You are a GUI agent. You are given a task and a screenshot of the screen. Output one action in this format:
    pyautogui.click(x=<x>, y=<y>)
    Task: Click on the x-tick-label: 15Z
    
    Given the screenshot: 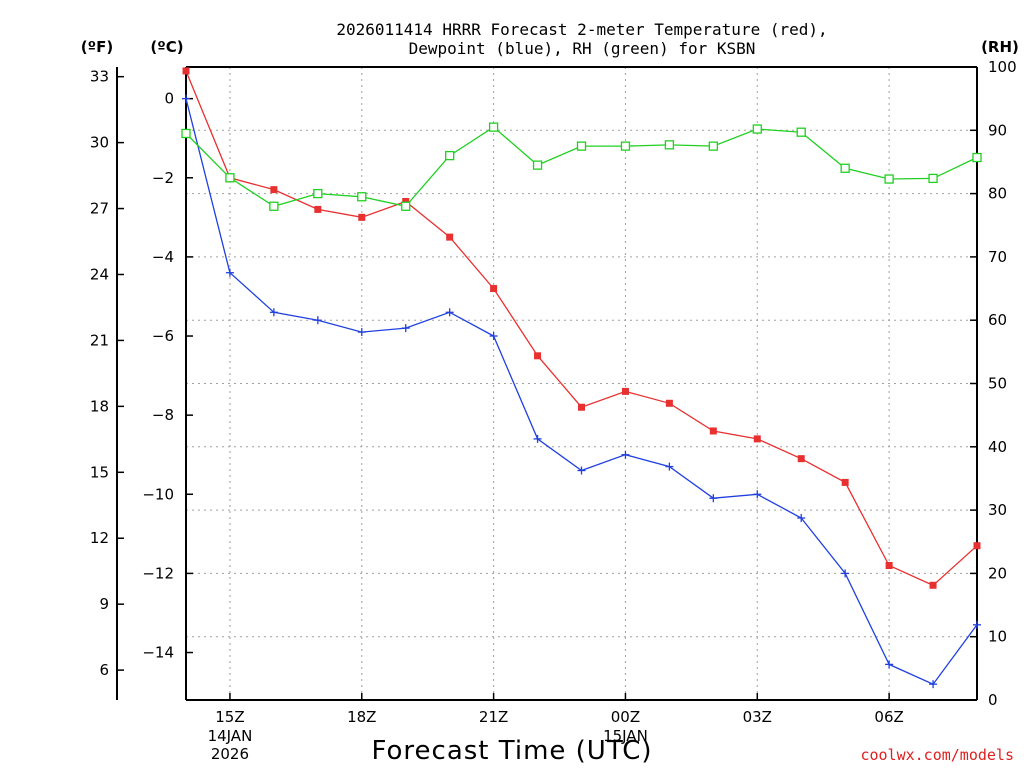 What is the action you would take?
    pyautogui.click(x=229, y=717)
    